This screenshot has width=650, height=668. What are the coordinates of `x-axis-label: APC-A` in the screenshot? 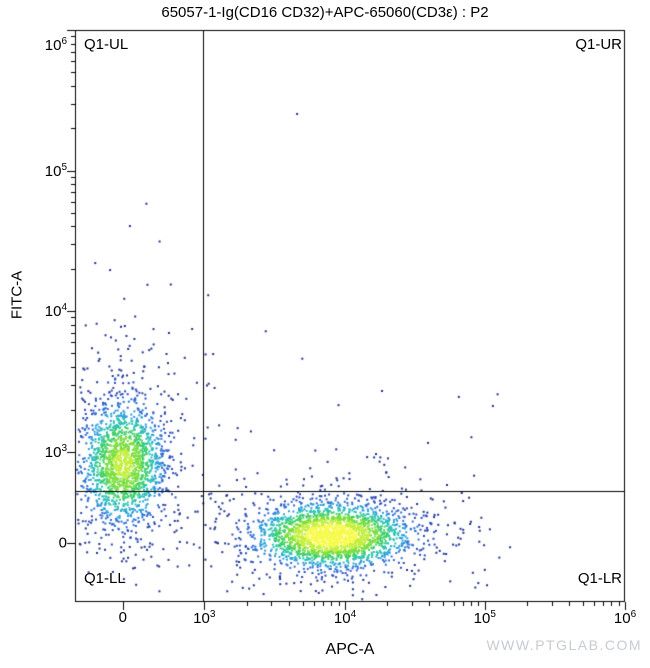 It's located at (350, 649).